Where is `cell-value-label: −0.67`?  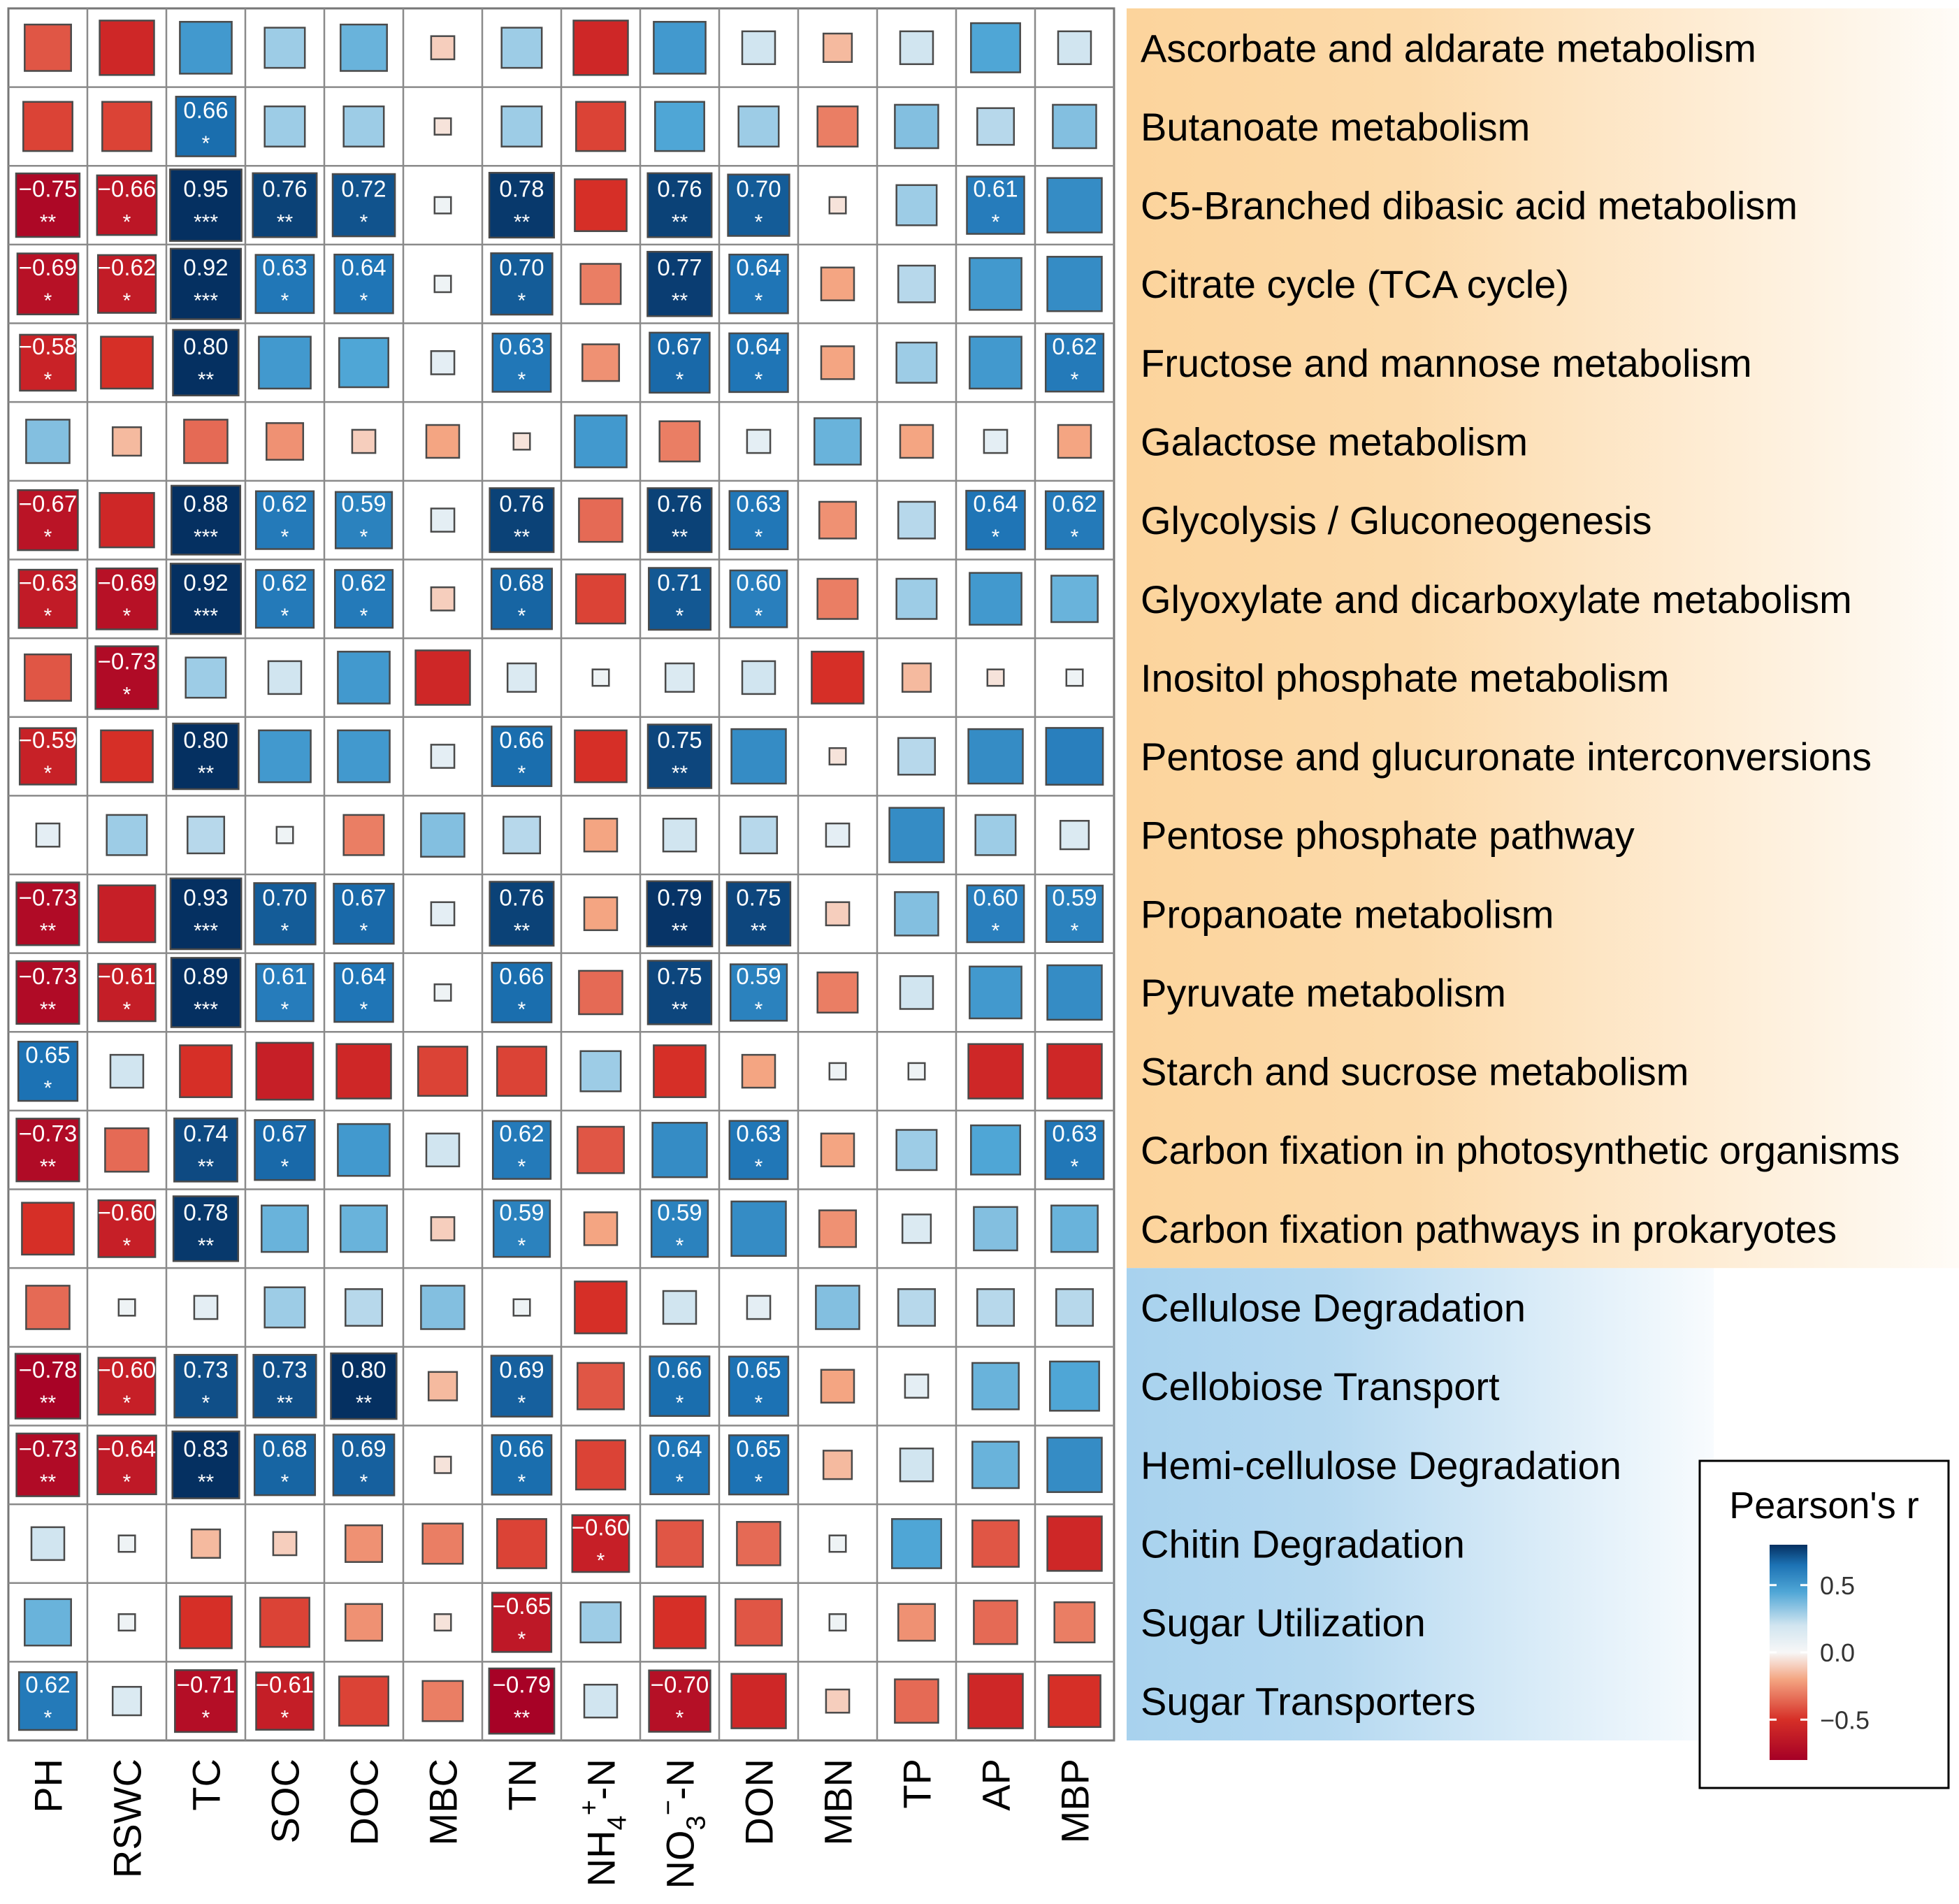
cell-value-label: −0.67 is located at coordinates (48, 504).